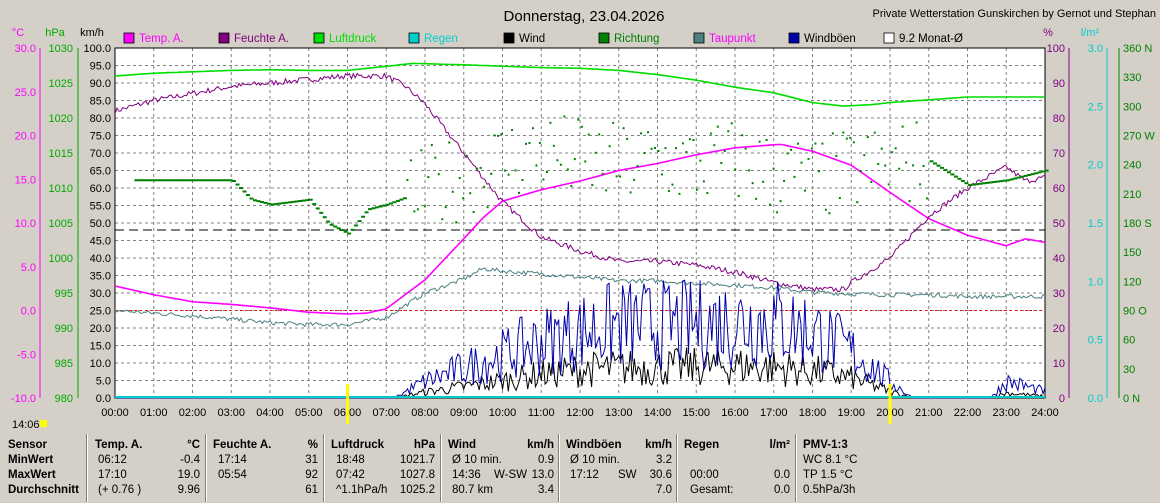 This screenshot has height=503, width=1160. What do you see at coordinates (1059, 189) in the screenshot?
I see `humidity-axis-tick-label: 60` at bounding box center [1059, 189].